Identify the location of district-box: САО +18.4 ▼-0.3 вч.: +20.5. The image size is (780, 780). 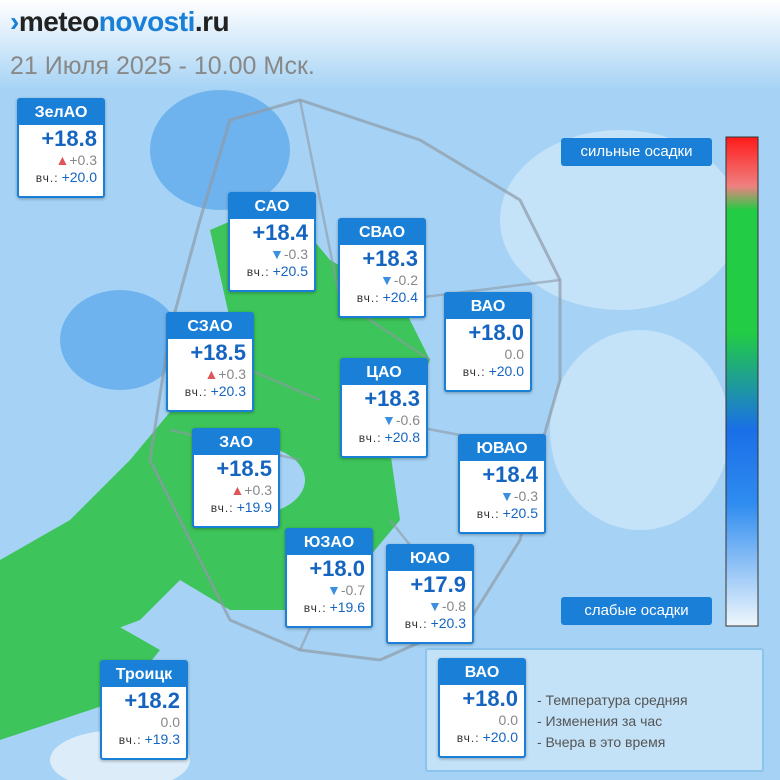
(272, 242).